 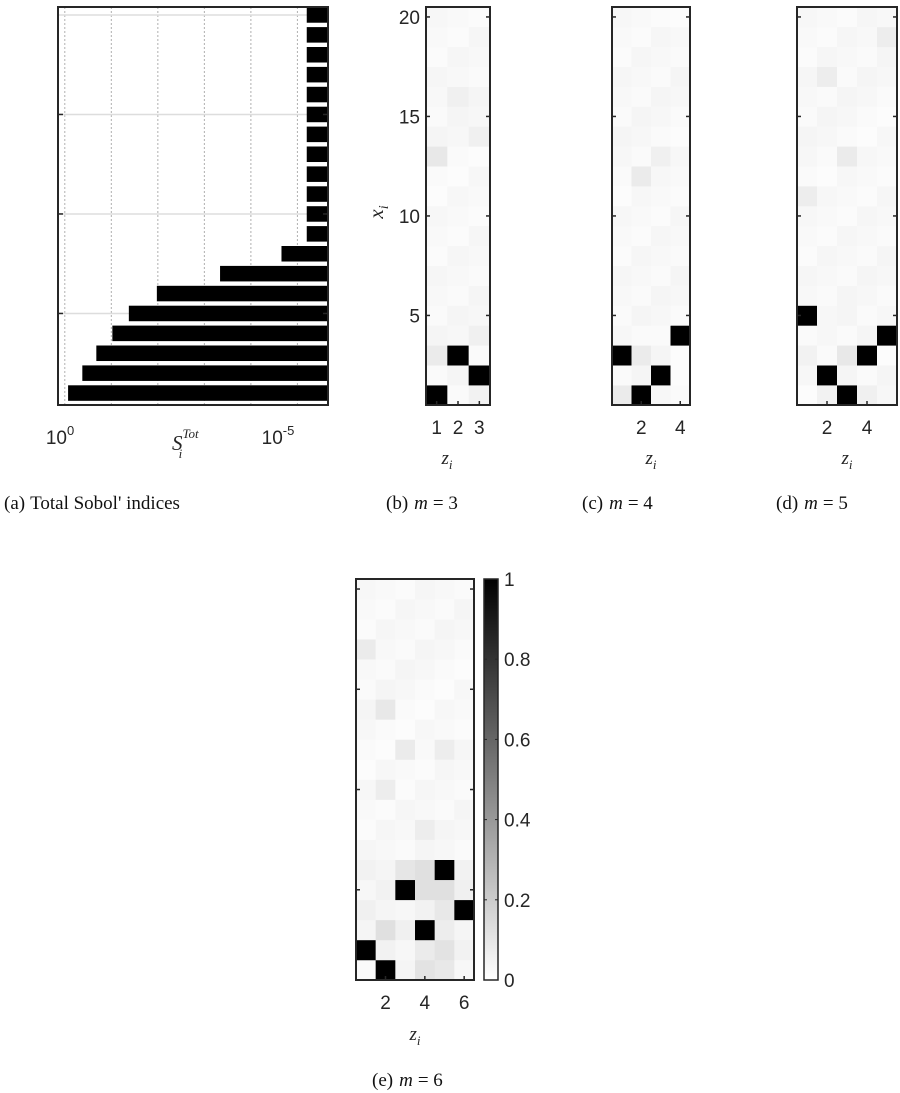 I want to click on panel-e-axes-box, so click(x=415, y=779).